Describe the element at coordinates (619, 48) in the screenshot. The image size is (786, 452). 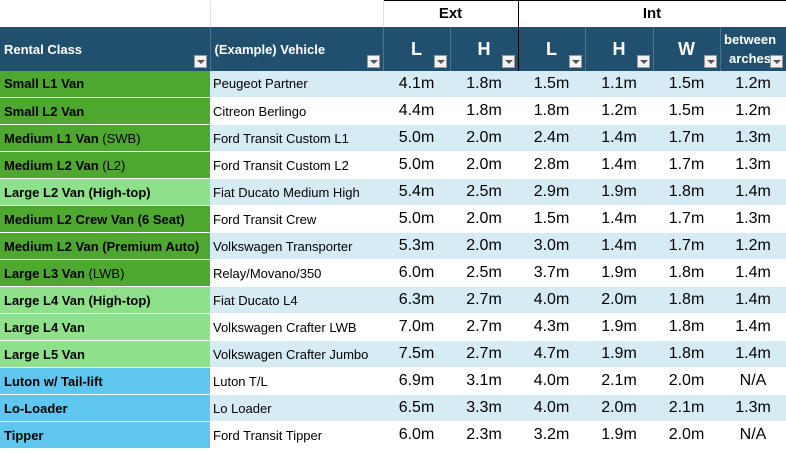
I see `header-int-height: H` at that location.